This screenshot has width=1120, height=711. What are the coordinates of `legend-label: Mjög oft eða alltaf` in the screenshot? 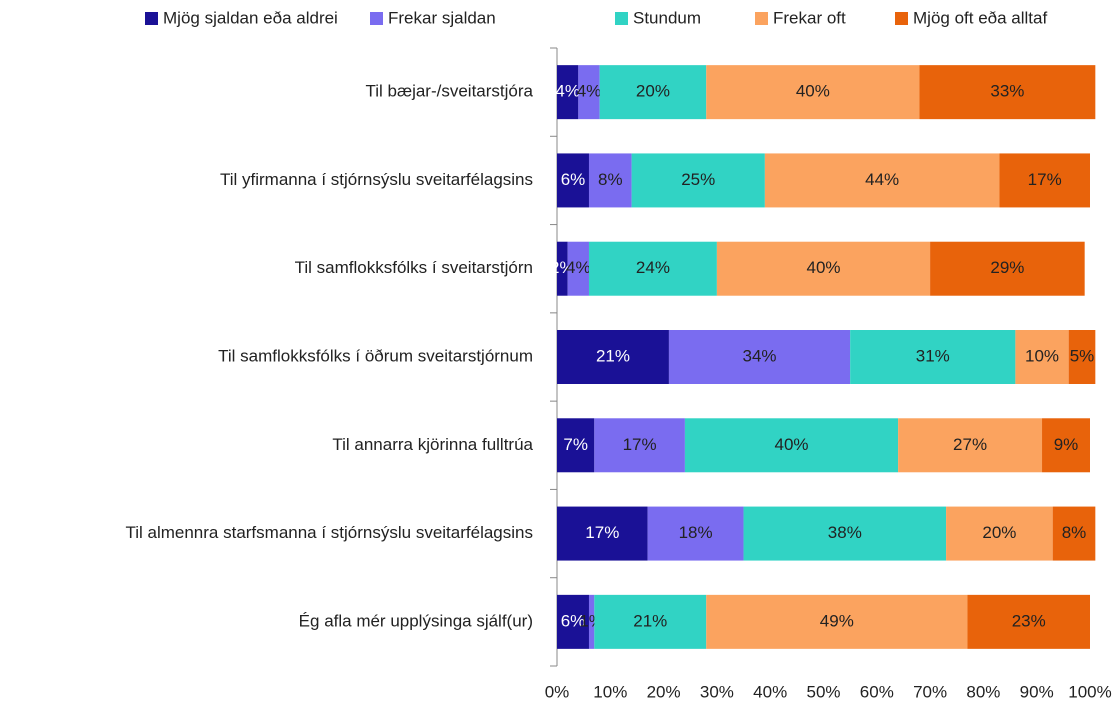 It's located at (980, 17).